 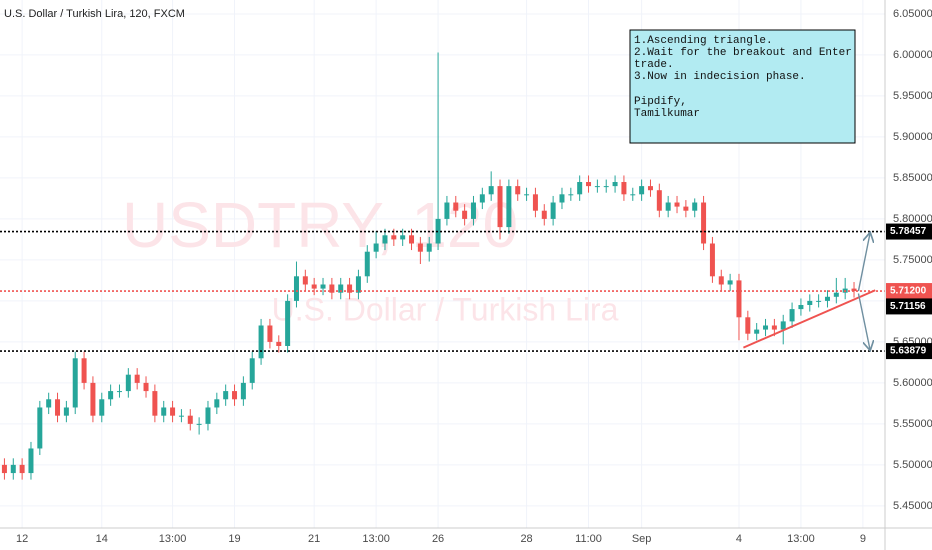 What do you see at coordinates (438, 539) in the screenshot?
I see `x-tick-label: 26` at bounding box center [438, 539].